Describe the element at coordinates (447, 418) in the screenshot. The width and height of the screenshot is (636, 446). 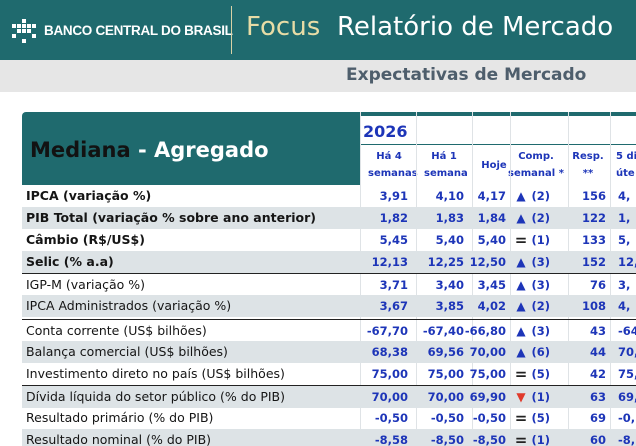
I see `cell-ha1: -0,50` at that location.